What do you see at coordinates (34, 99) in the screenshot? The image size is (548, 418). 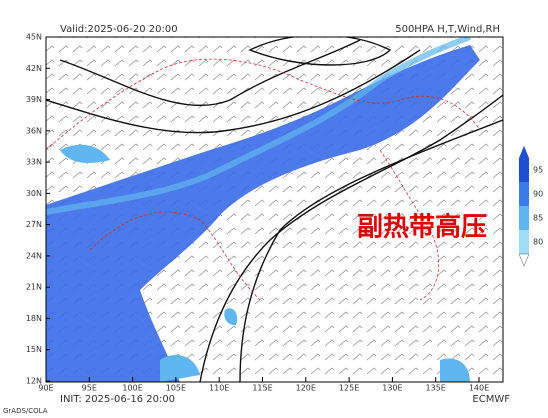 I see `lat-label: 39N` at bounding box center [34, 99].